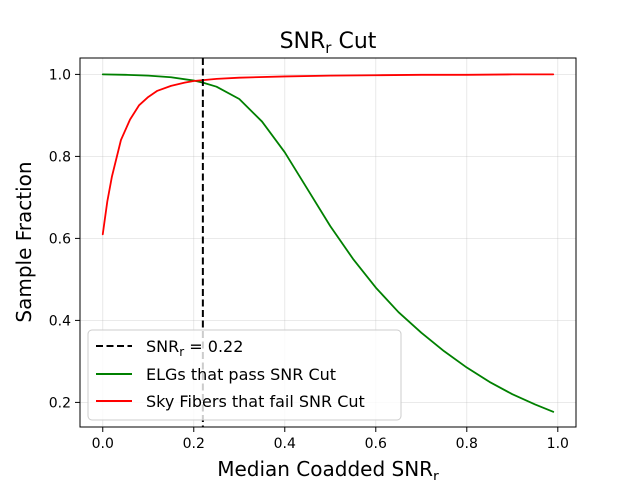 The height and width of the screenshot is (480, 640). I want to click on y-axis-ticks: 0.2 0.4 0.6 0.8 1.0, so click(64, 239).